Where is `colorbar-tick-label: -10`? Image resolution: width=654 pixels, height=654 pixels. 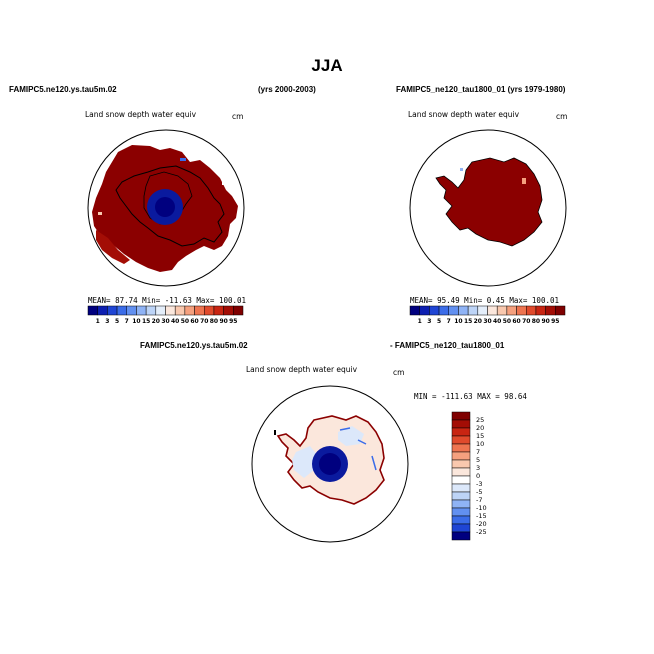
colorbar-tick-label: -10 is located at coordinates (481, 508).